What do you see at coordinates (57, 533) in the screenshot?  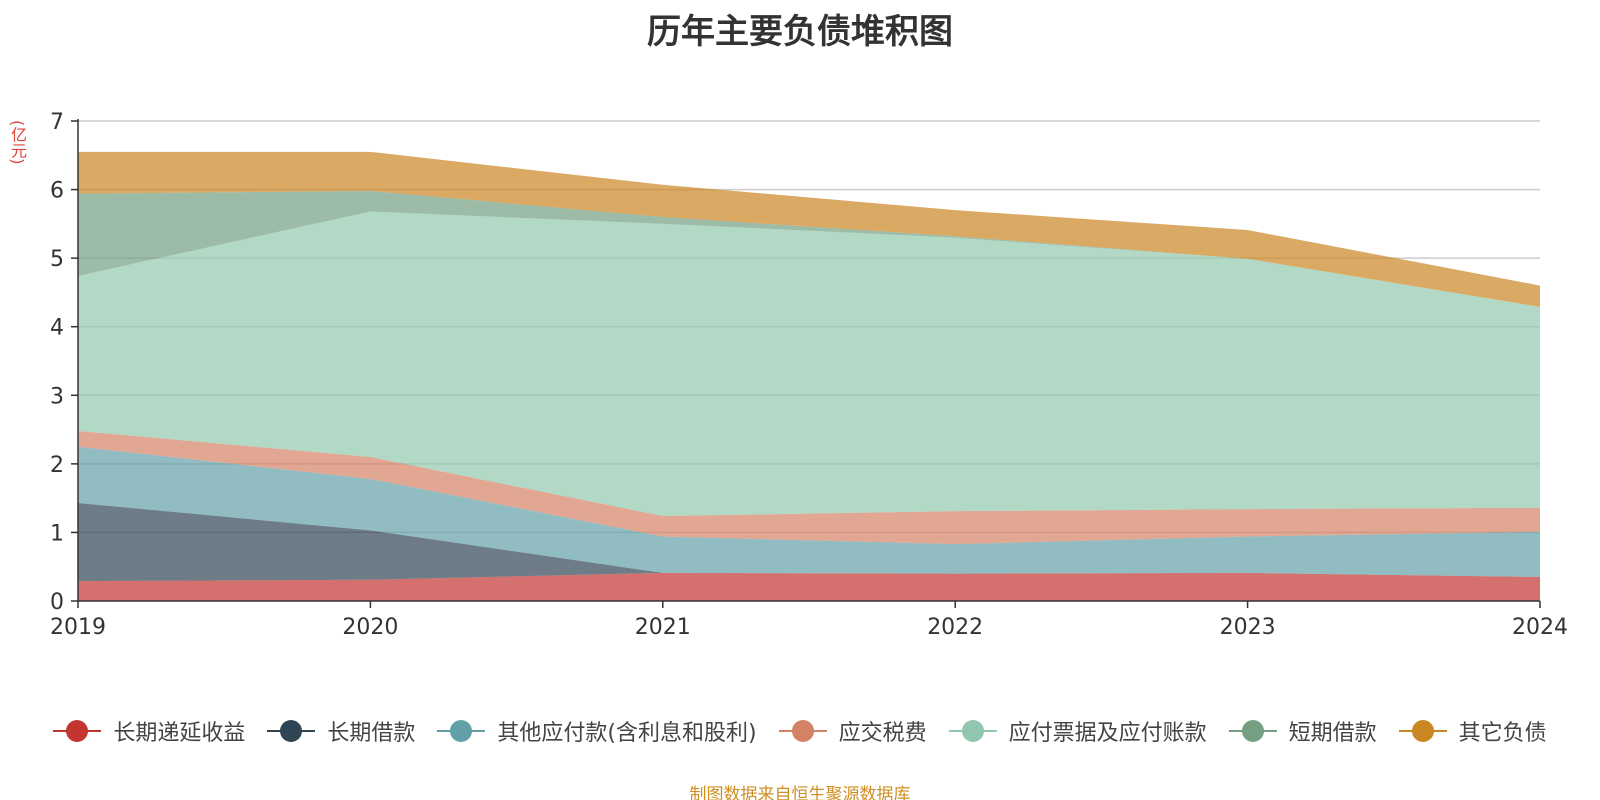 I see `y-tick-label: 1` at bounding box center [57, 533].